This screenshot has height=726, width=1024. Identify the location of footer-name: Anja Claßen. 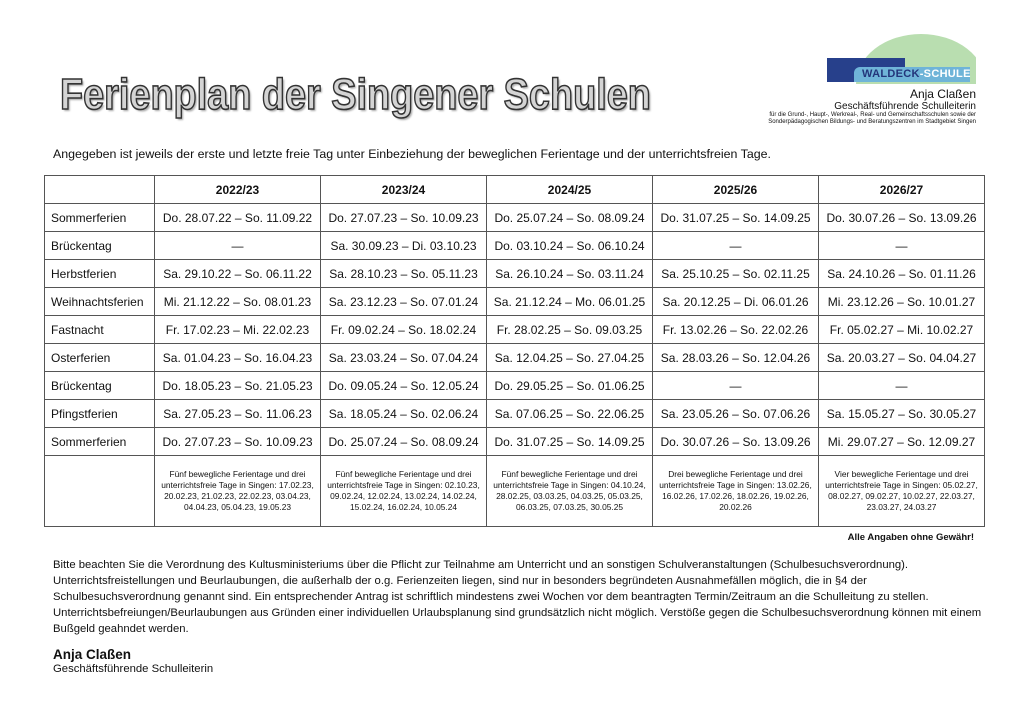
(92, 654).